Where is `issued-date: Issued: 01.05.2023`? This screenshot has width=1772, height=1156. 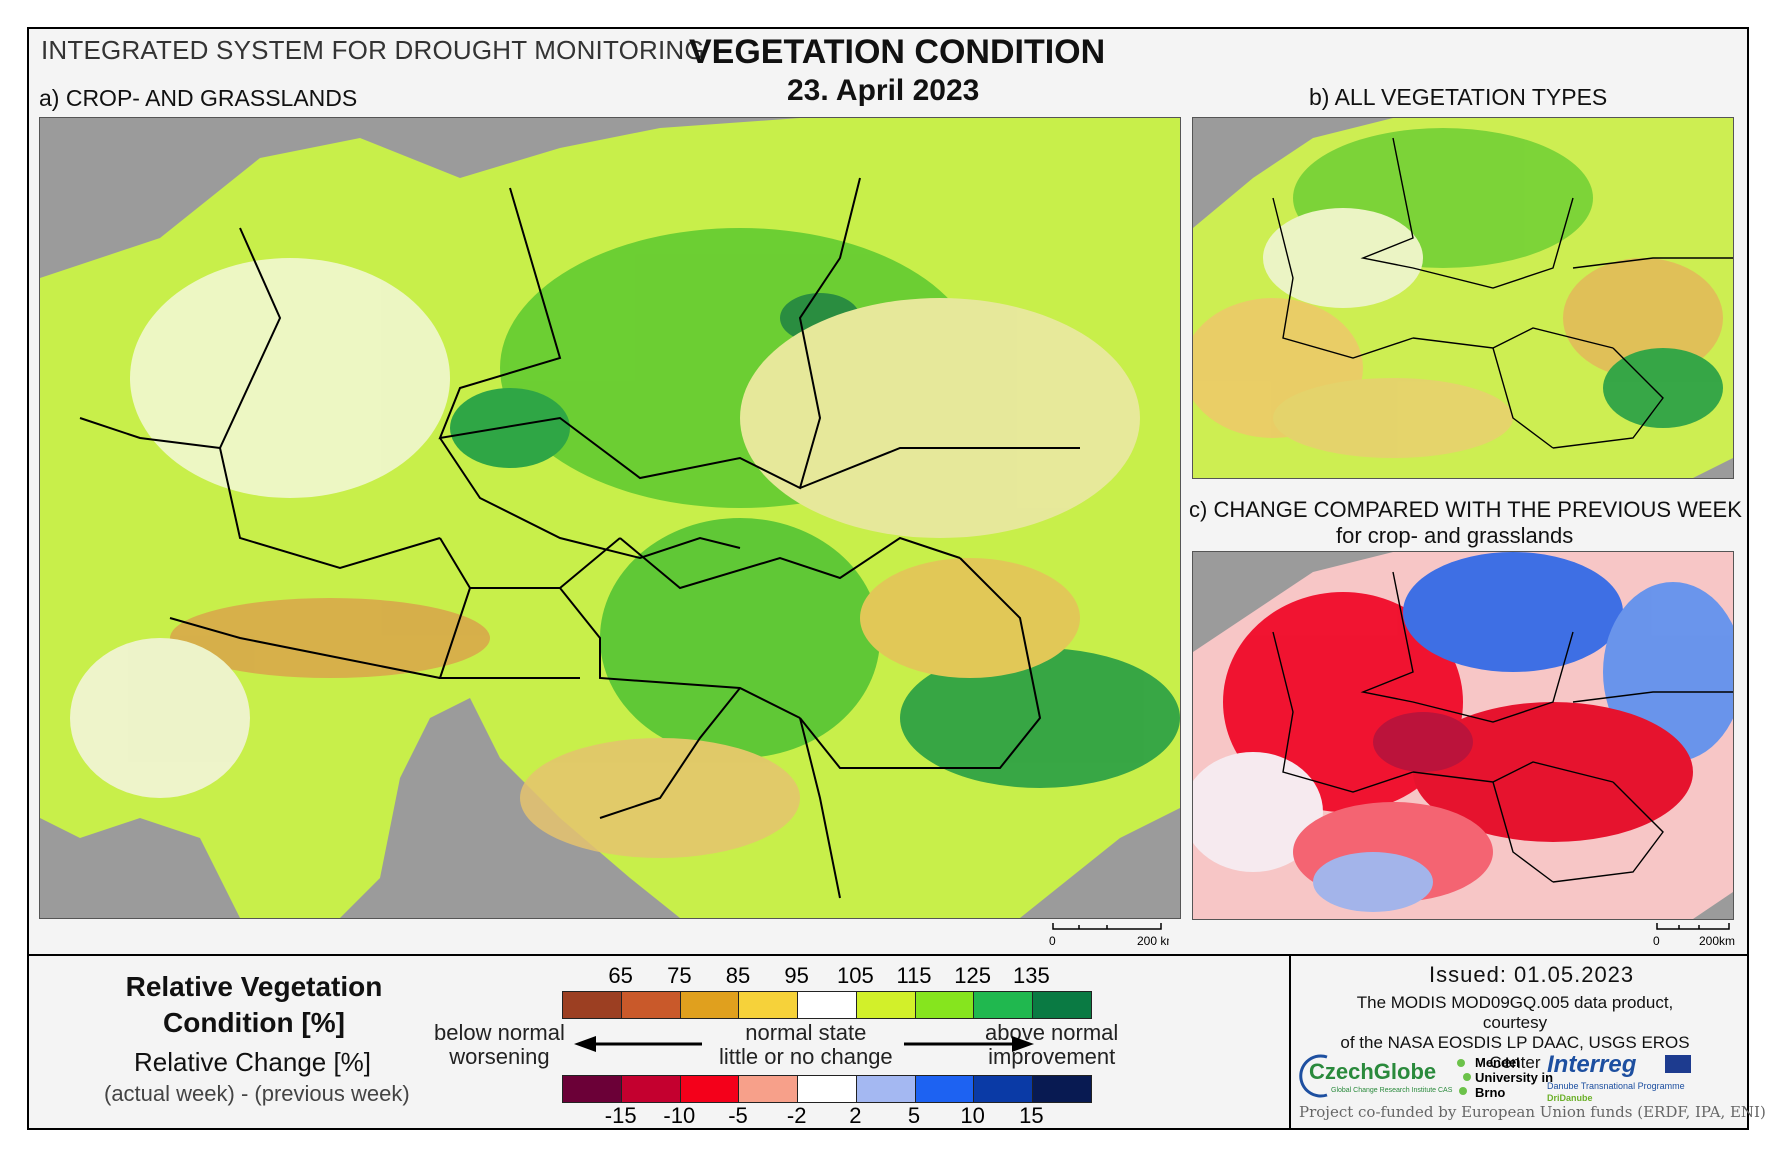 issued-date: Issued: 01.05.2023 is located at coordinates (1532, 974).